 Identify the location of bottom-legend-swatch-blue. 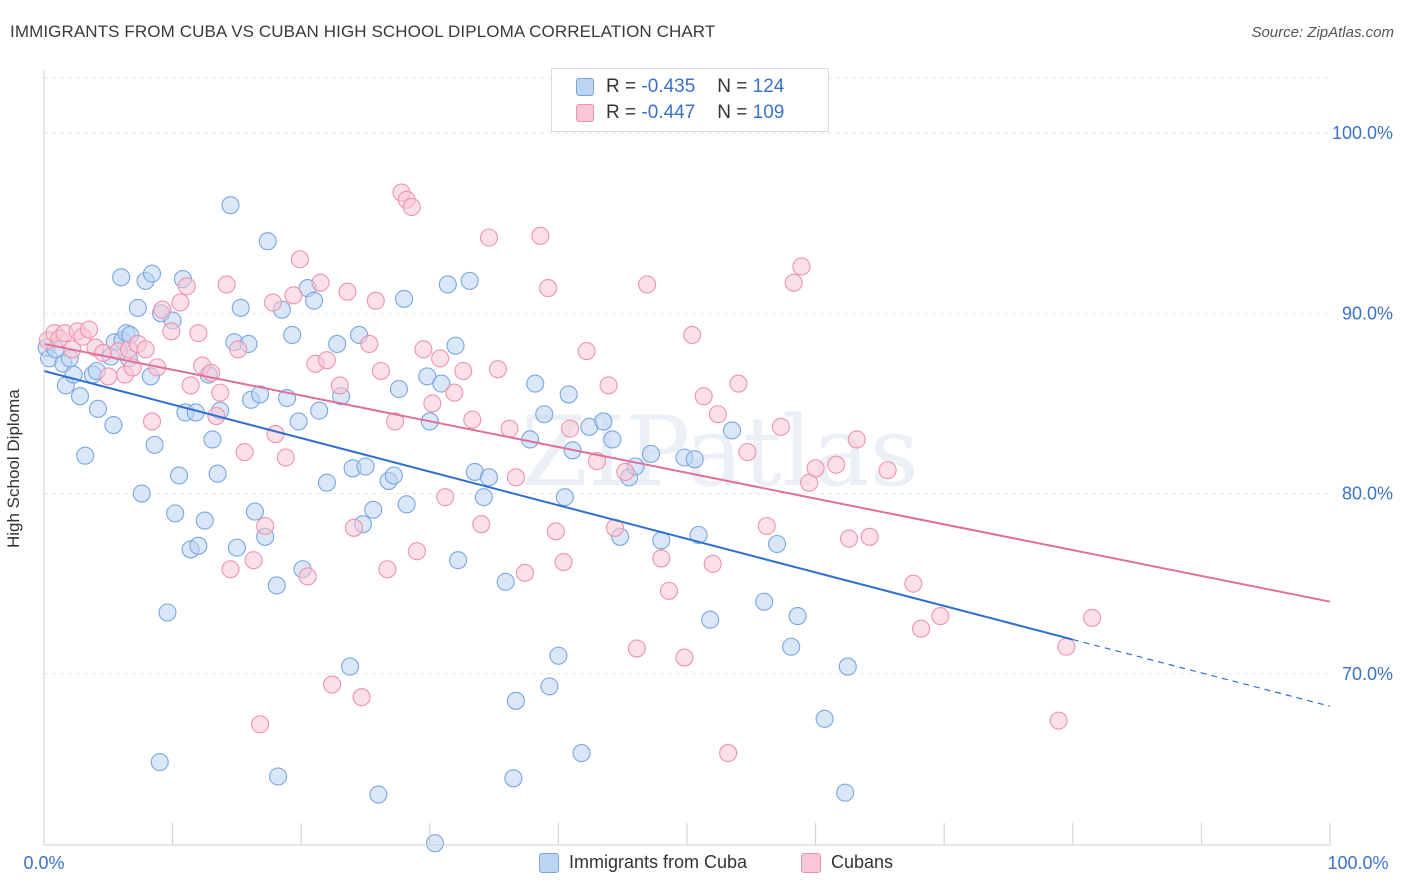
(549, 862).